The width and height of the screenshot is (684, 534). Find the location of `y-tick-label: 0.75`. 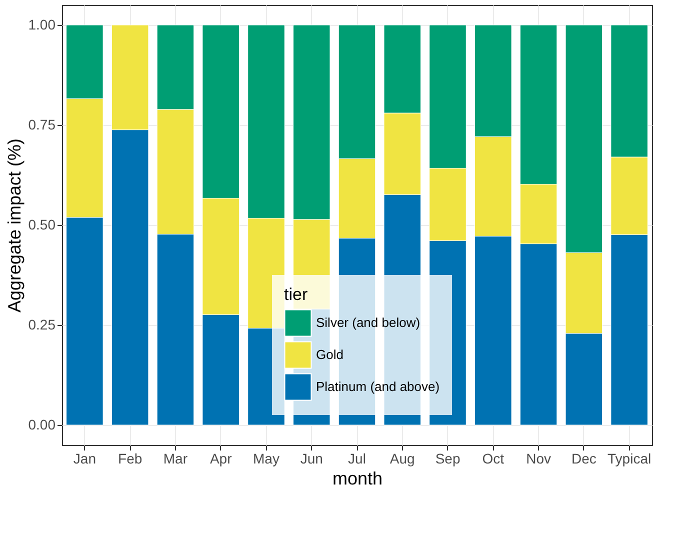

y-tick-label: 0.75 is located at coordinates (42, 124).